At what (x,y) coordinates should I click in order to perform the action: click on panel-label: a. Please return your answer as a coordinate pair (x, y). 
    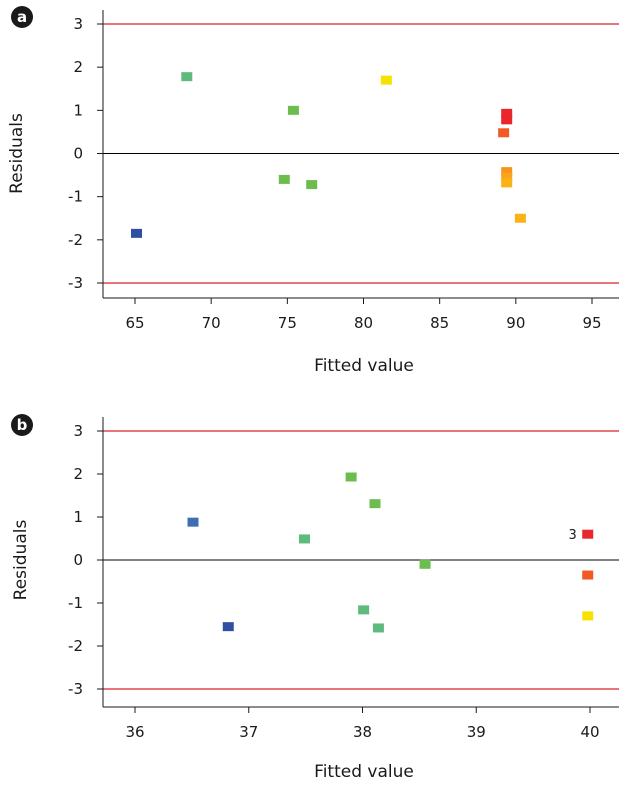
    Looking at the image, I should click on (22, 17).